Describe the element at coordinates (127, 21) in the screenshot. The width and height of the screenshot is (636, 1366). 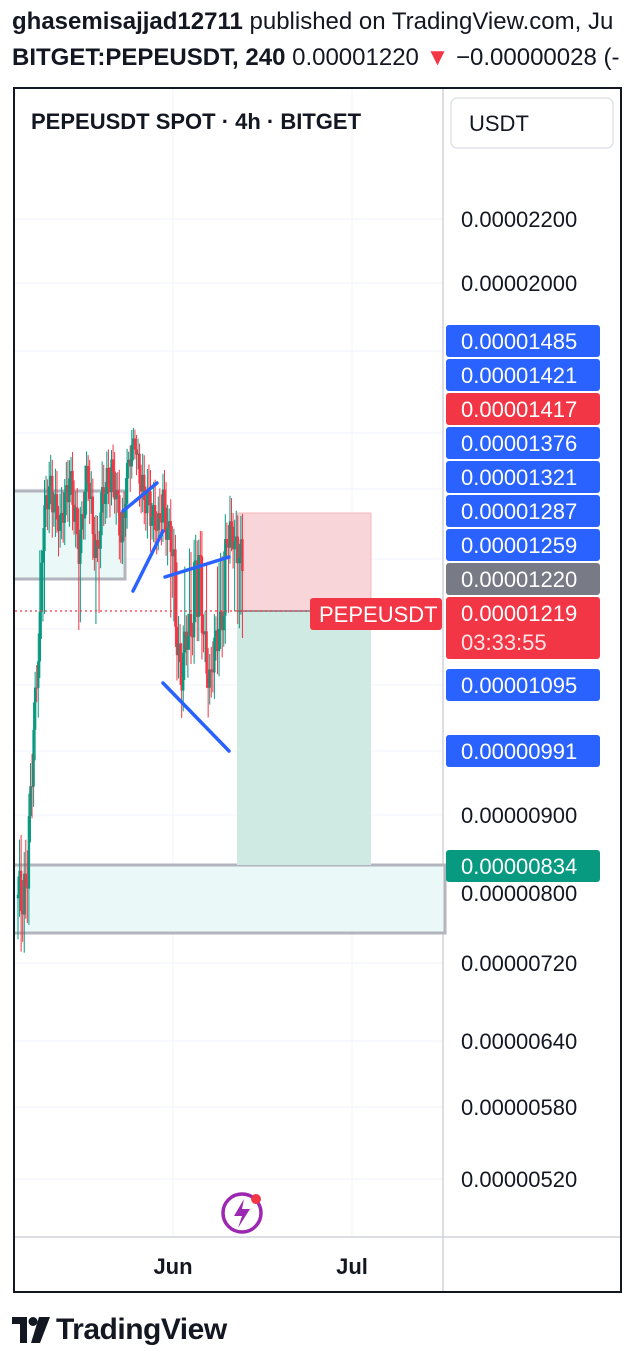
I see `author-name: ghasemisajjad12711` at that location.